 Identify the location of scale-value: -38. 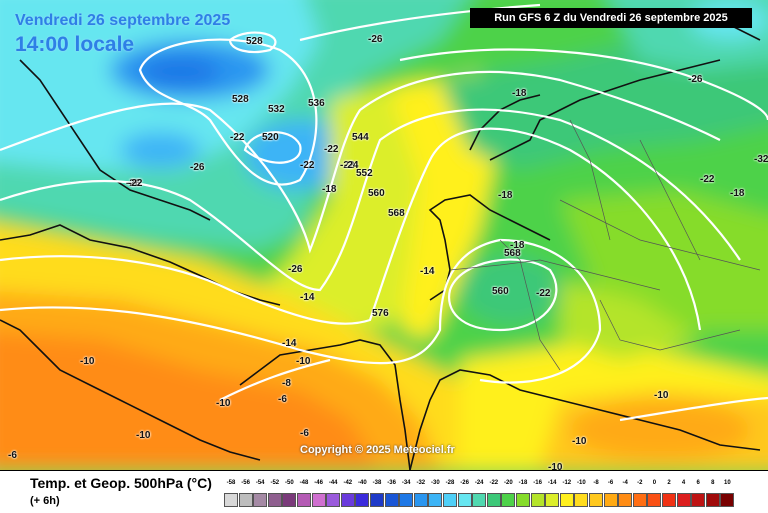
(377, 483).